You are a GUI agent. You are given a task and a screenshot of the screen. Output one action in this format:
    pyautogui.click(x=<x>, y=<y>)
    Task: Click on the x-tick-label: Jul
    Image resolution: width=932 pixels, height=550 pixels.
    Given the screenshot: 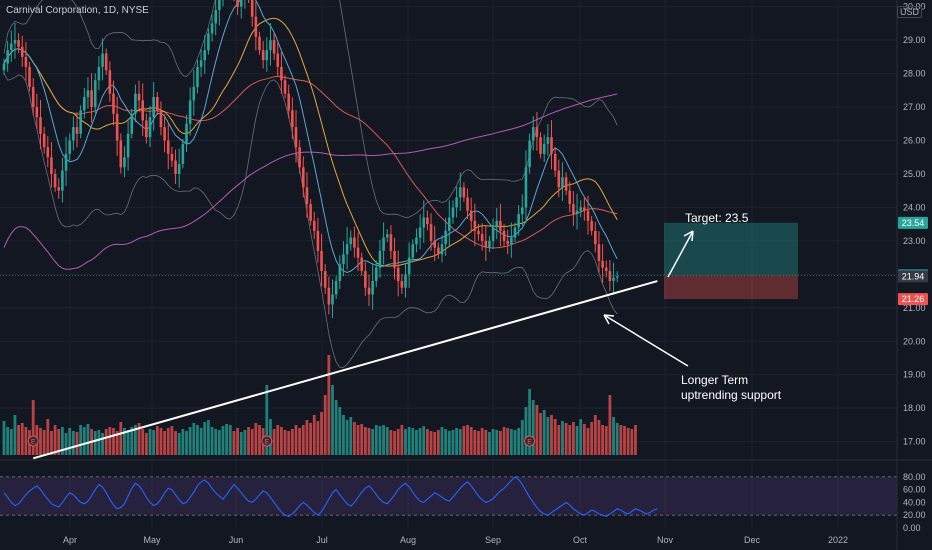 What is the action you would take?
    pyautogui.click(x=322, y=540)
    